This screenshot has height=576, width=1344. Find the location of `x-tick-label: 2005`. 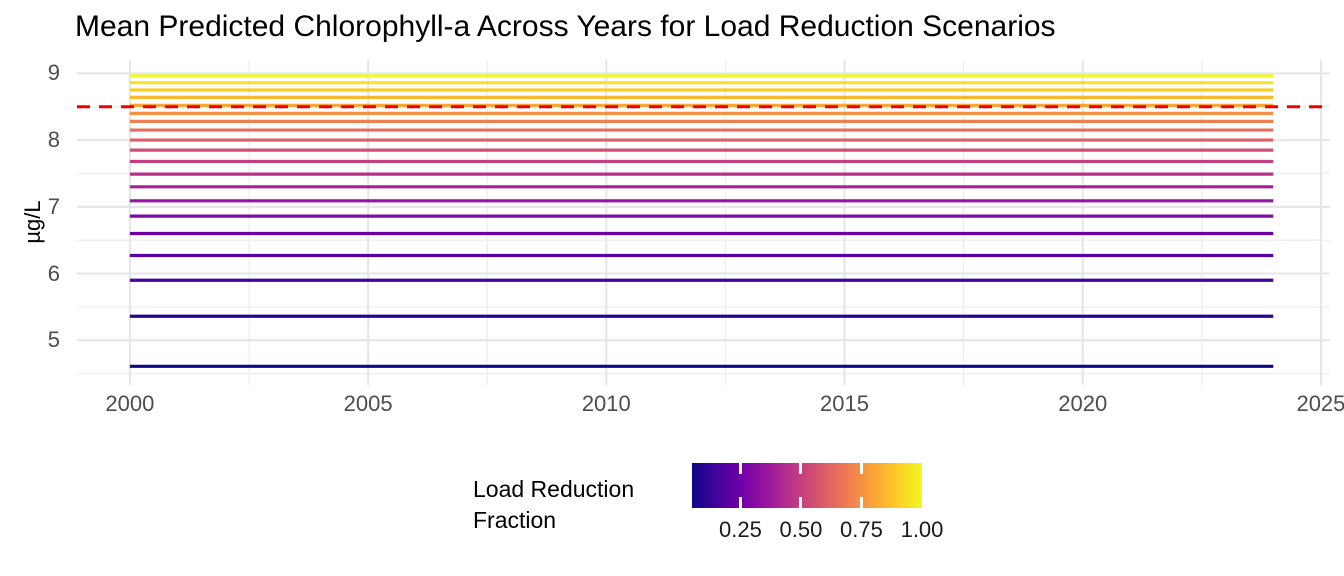

x-tick-label: 2005 is located at coordinates (368, 403).